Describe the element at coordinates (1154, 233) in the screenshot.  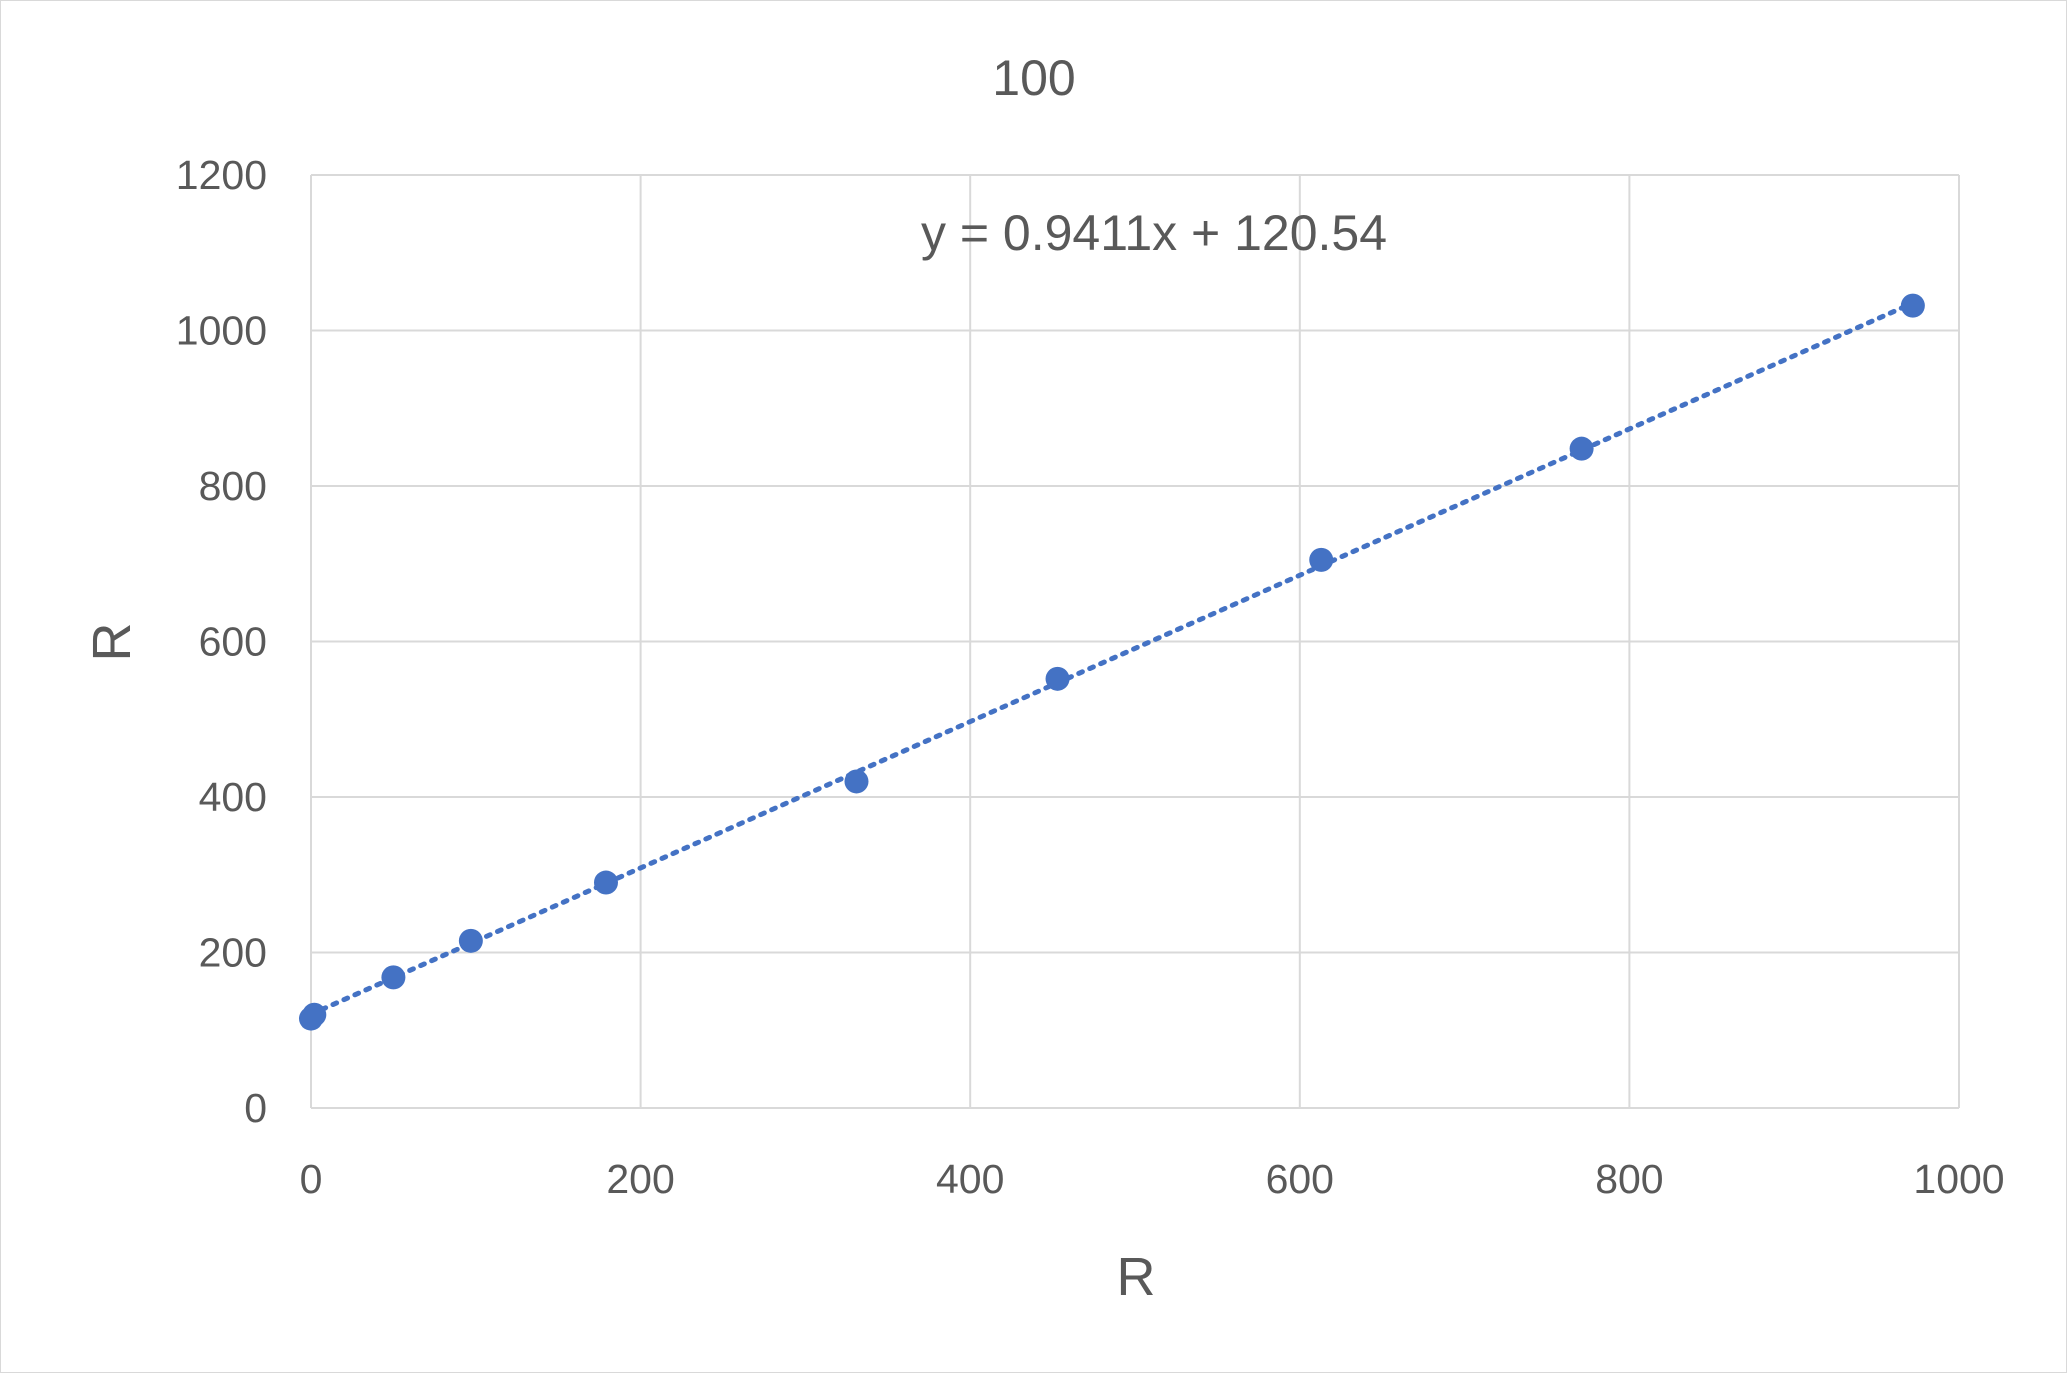
I see `trendline-equation: y = 0.9411x + 120.54` at that location.